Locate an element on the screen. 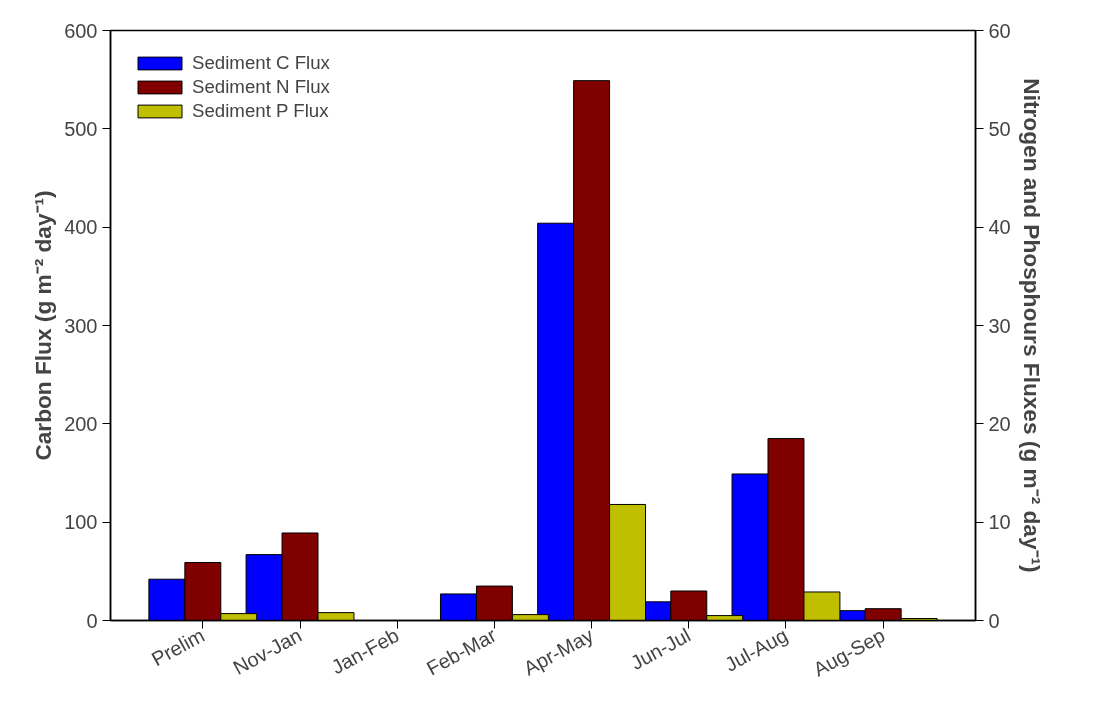 The height and width of the screenshot is (708, 1101). y2-axis-title: Nitrogen and Phosphours Fluxes (g m⁻² day⁻¹) is located at coordinates (1031, 325).